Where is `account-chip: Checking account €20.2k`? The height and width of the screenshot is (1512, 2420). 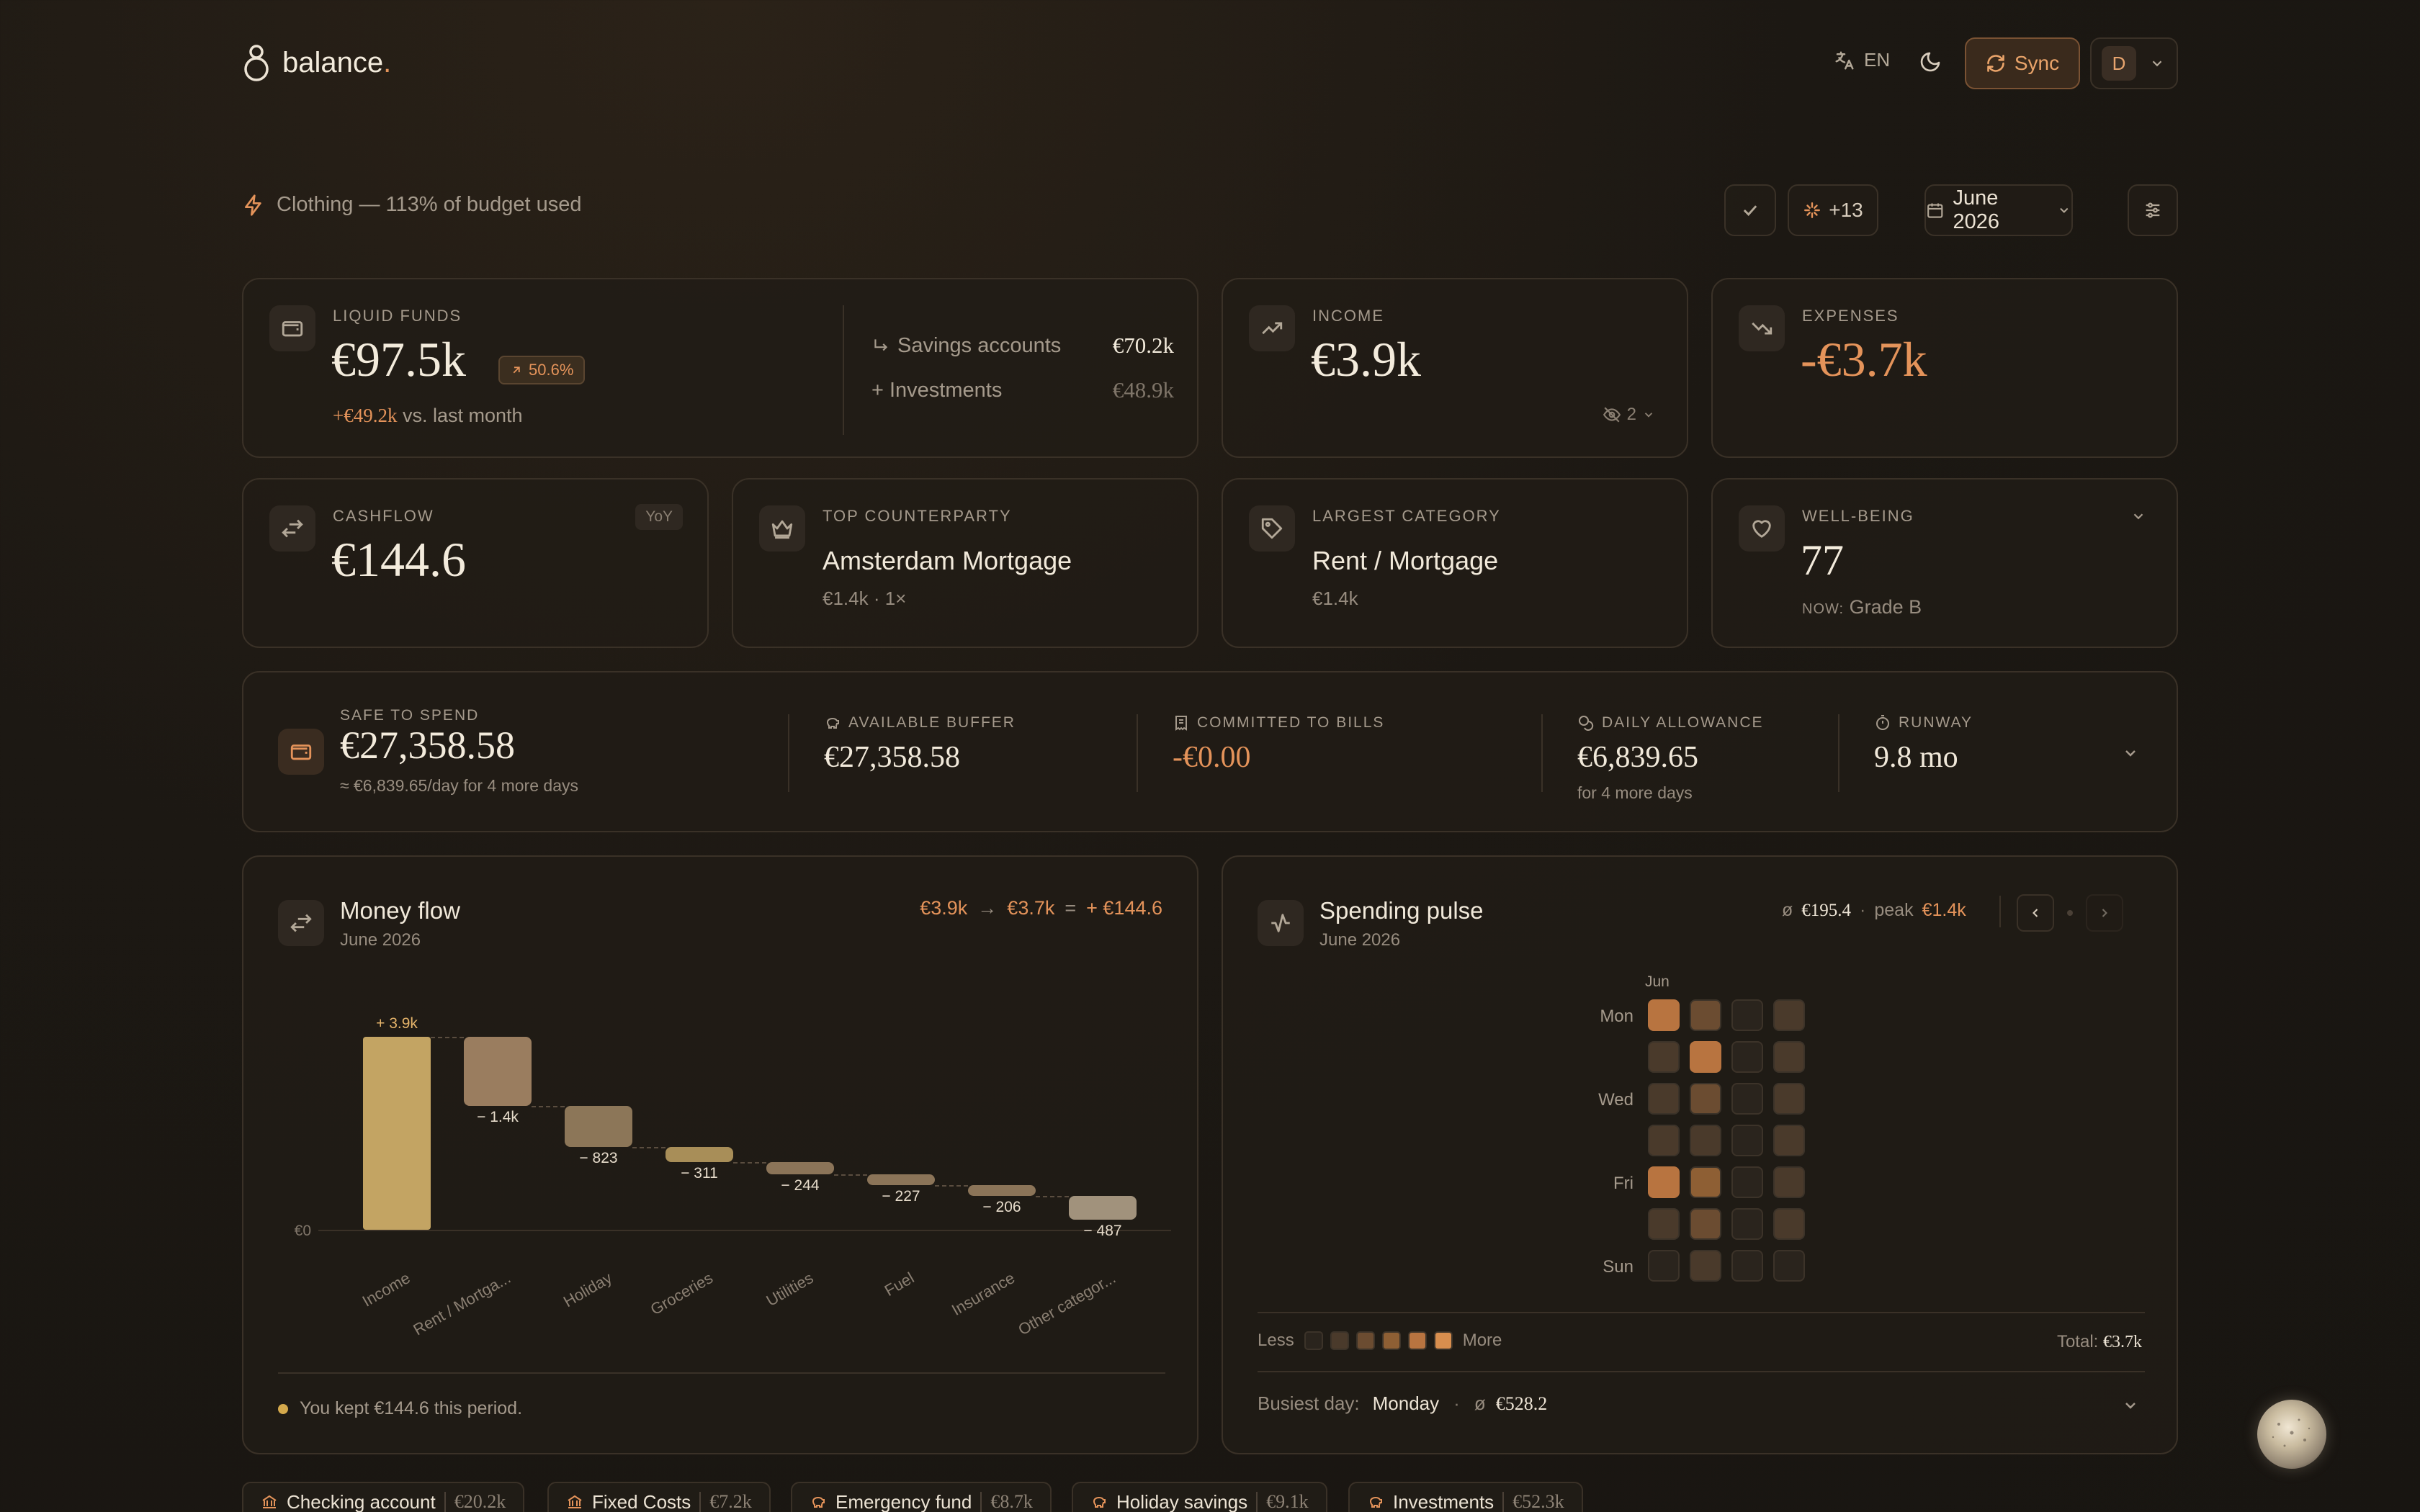 account-chip: Checking account €20.2k is located at coordinates (383, 1497).